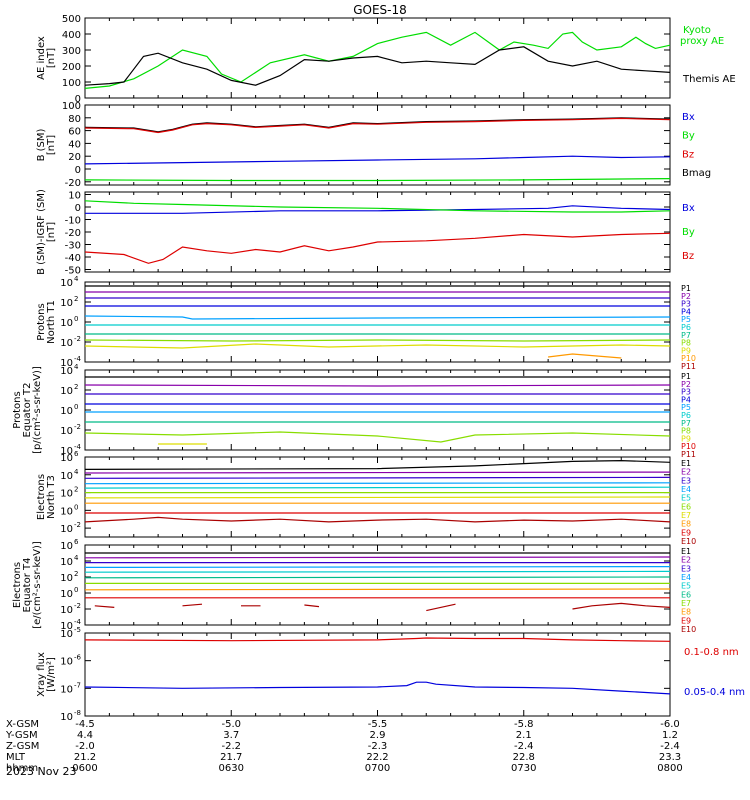  I want to click on y-tick-exponent: -4, so click(78, 447).